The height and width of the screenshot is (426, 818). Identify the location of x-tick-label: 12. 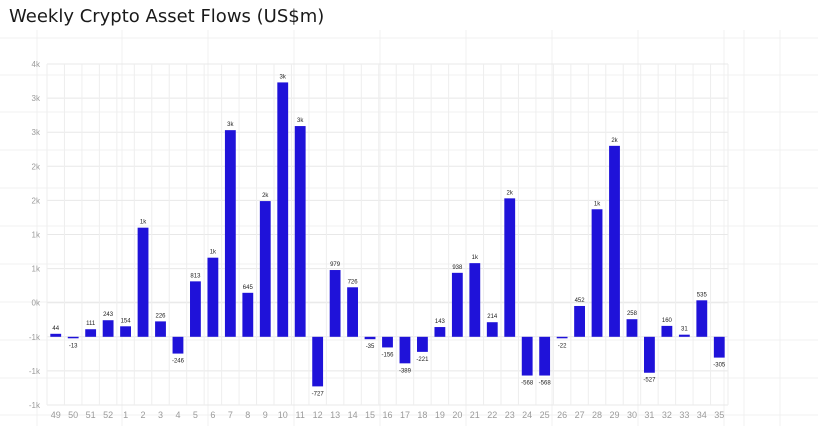
(318, 415).